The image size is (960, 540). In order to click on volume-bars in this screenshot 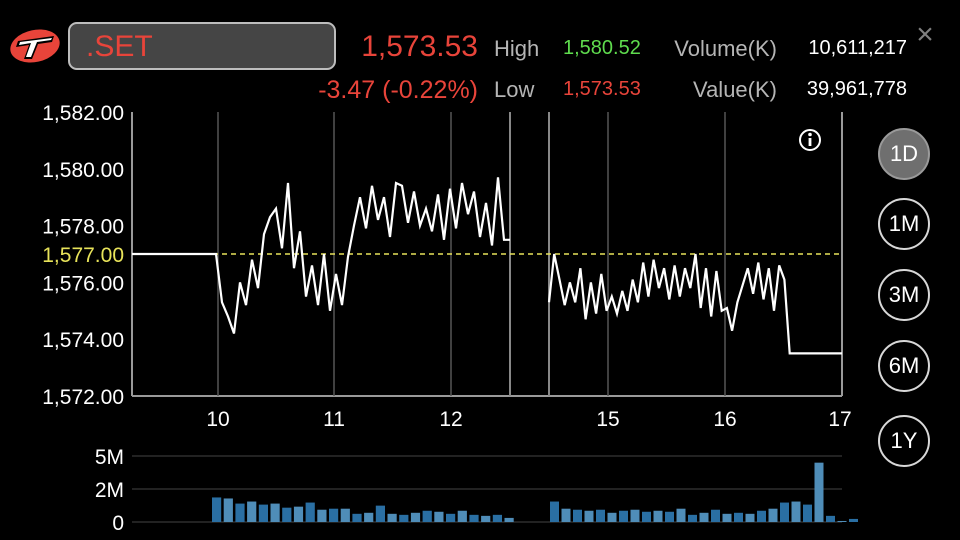, I will do `click(535, 492)`.